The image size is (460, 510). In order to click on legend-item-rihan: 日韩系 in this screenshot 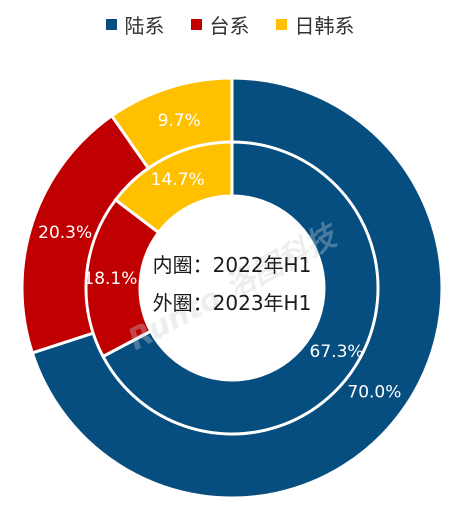, I will do `click(315, 24)`.